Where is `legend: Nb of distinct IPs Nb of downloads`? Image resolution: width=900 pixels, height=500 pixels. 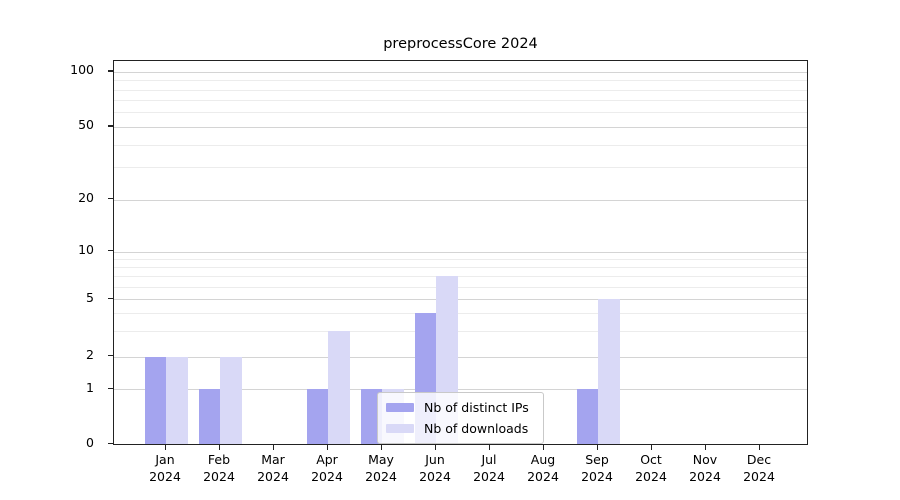
legend: Nb of distinct IPs Nb of downloads is located at coordinates (460, 418).